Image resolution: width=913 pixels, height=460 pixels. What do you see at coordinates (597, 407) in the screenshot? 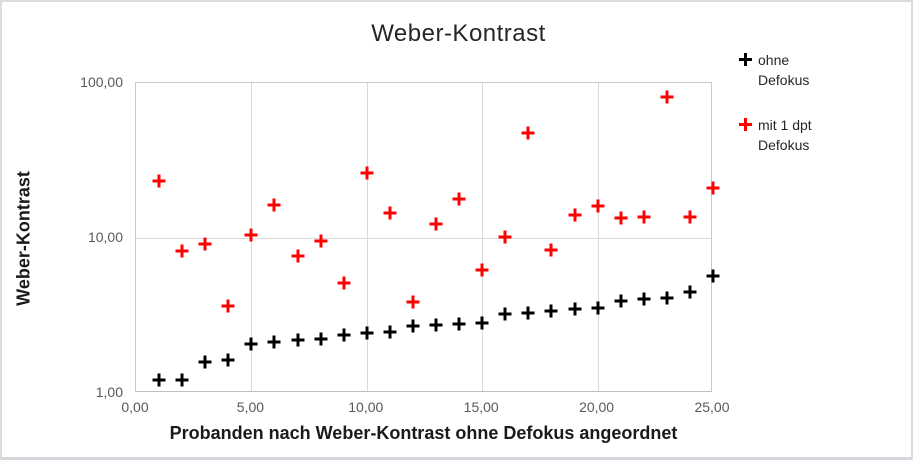
I see `x-tick-label: 20,00` at bounding box center [597, 407].